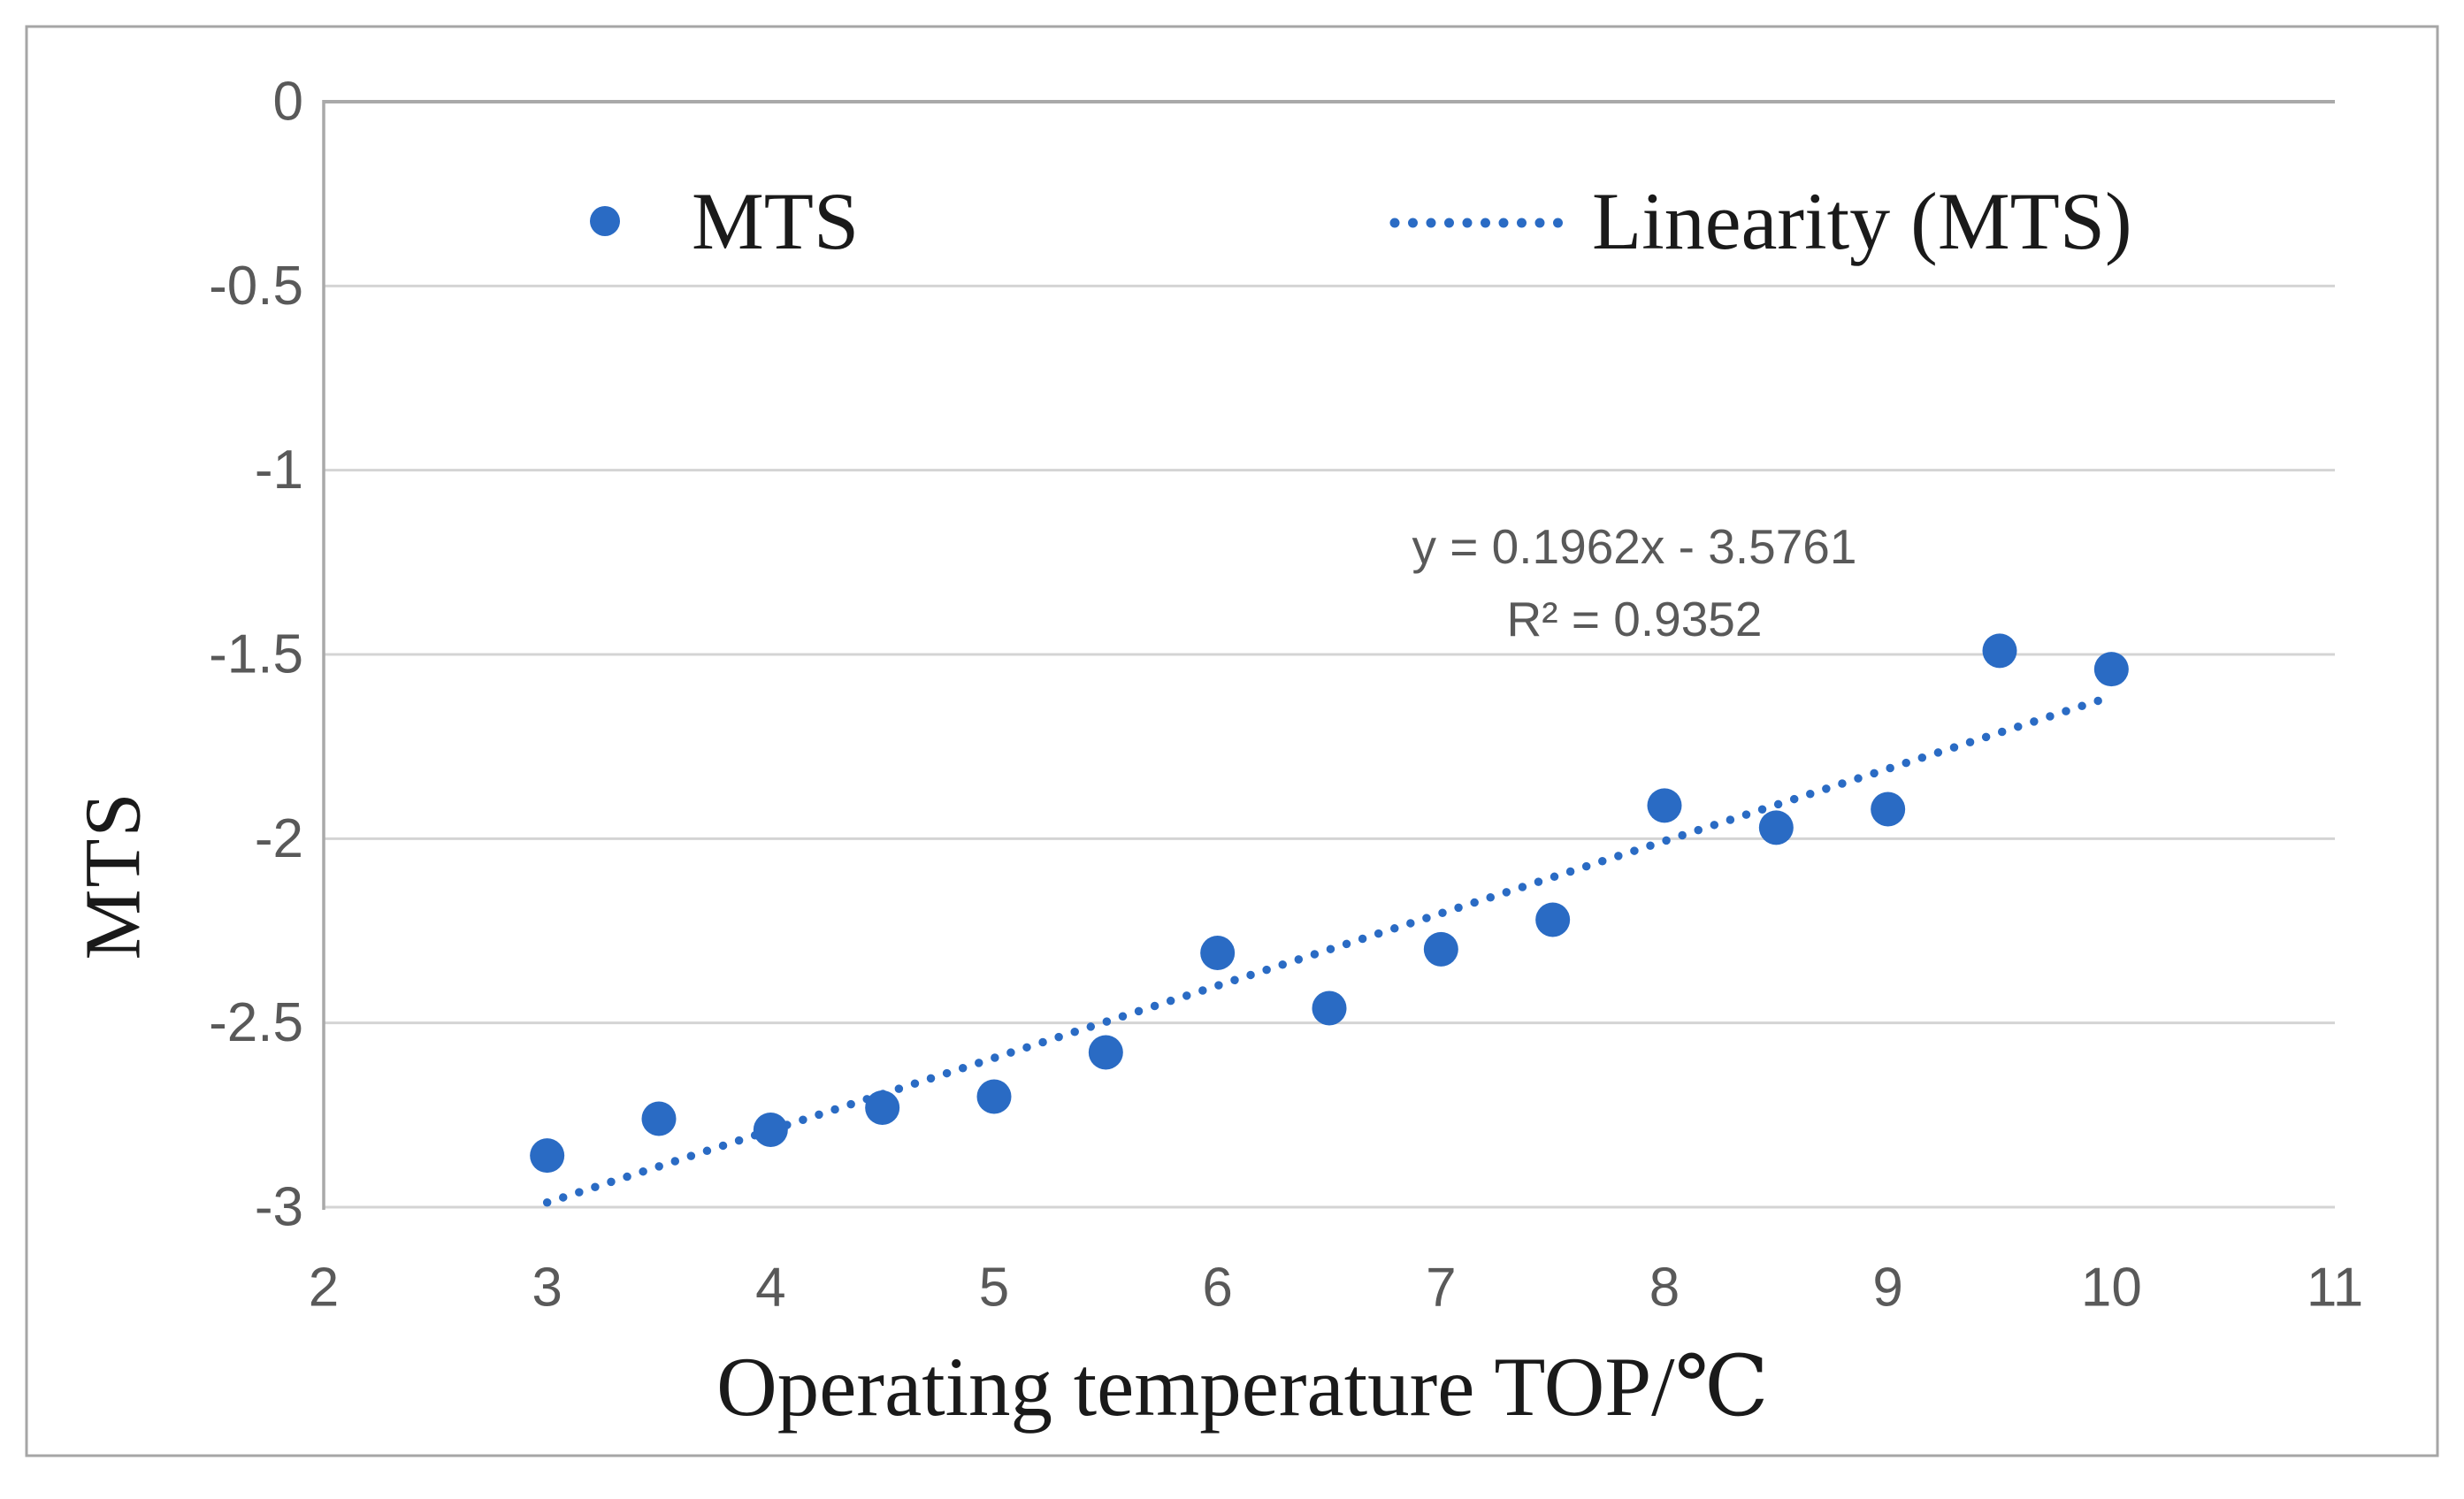  What do you see at coordinates (1242, 1387) in the screenshot?
I see `x-axis-title: Operating temperature TOP/℃` at bounding box center [1242, 1387].